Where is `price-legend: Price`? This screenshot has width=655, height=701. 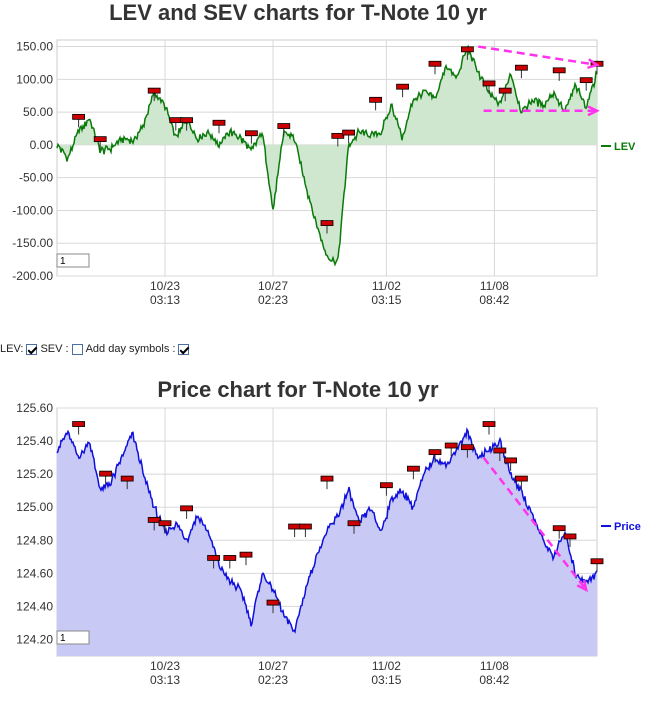
price-legend: Price is located at coordinates (621, 527).